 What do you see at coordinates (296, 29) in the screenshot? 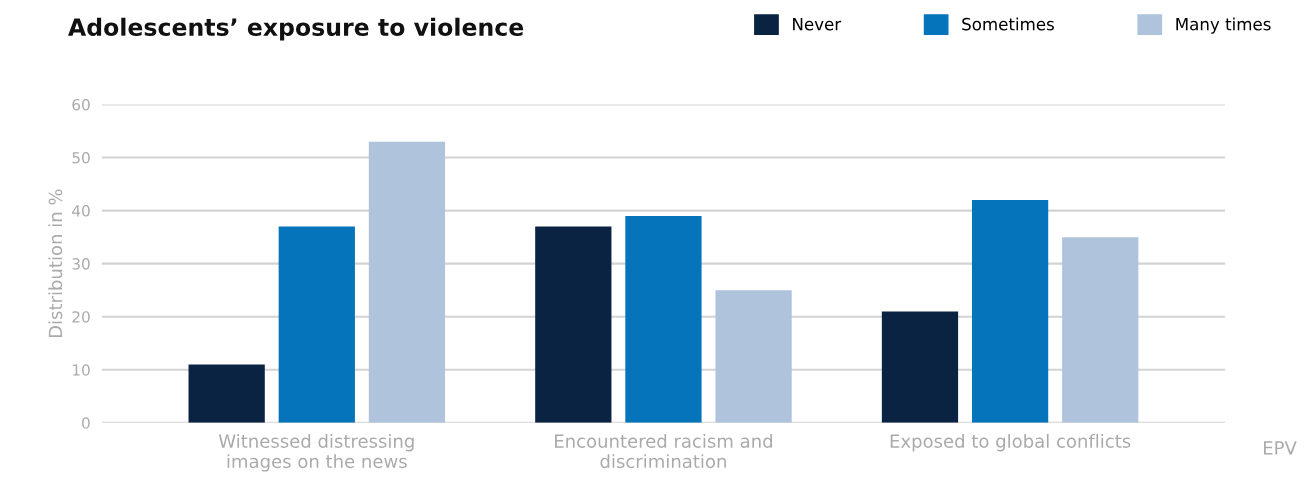
I see `chart-title: Adolescents’ exposure to violence` at bounding box center [296, 29].